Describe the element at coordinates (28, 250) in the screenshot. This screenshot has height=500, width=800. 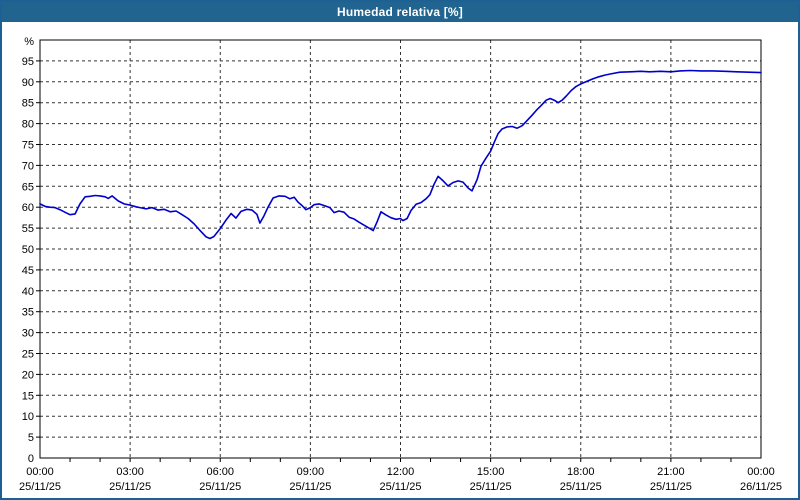
I see `y-tick-label: 50` at that location.